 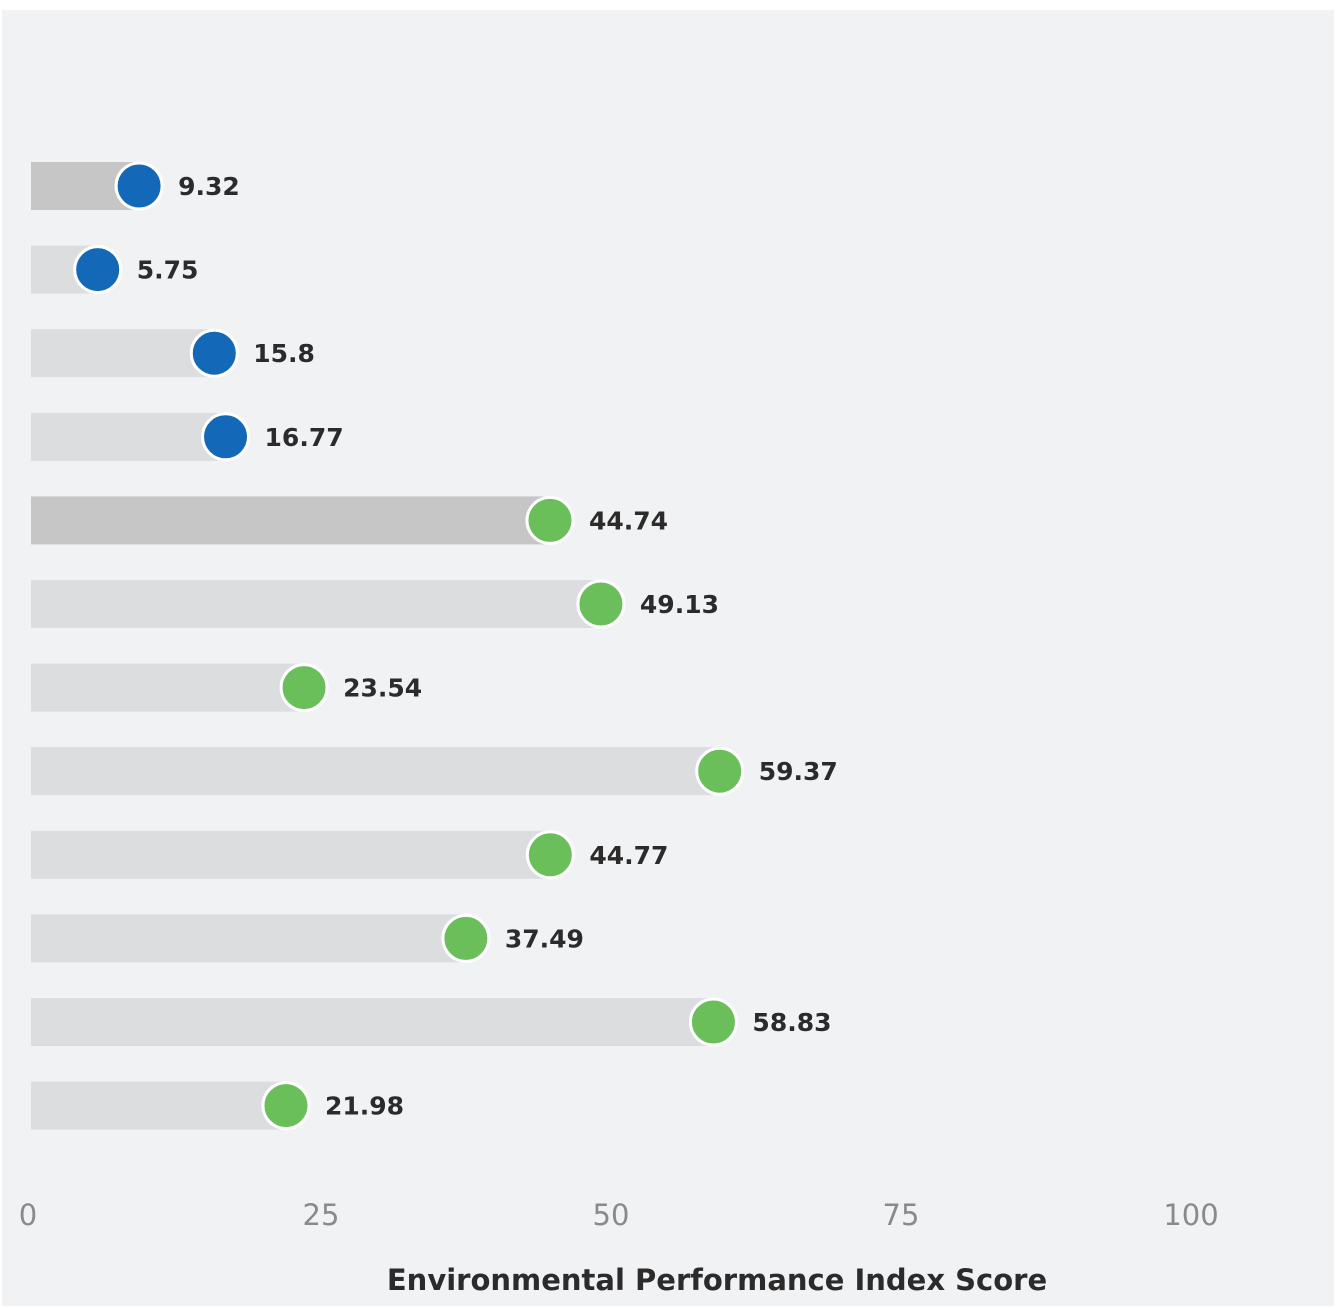 I want to click on value-label-10: 37.49, so click(x=544, y=938).